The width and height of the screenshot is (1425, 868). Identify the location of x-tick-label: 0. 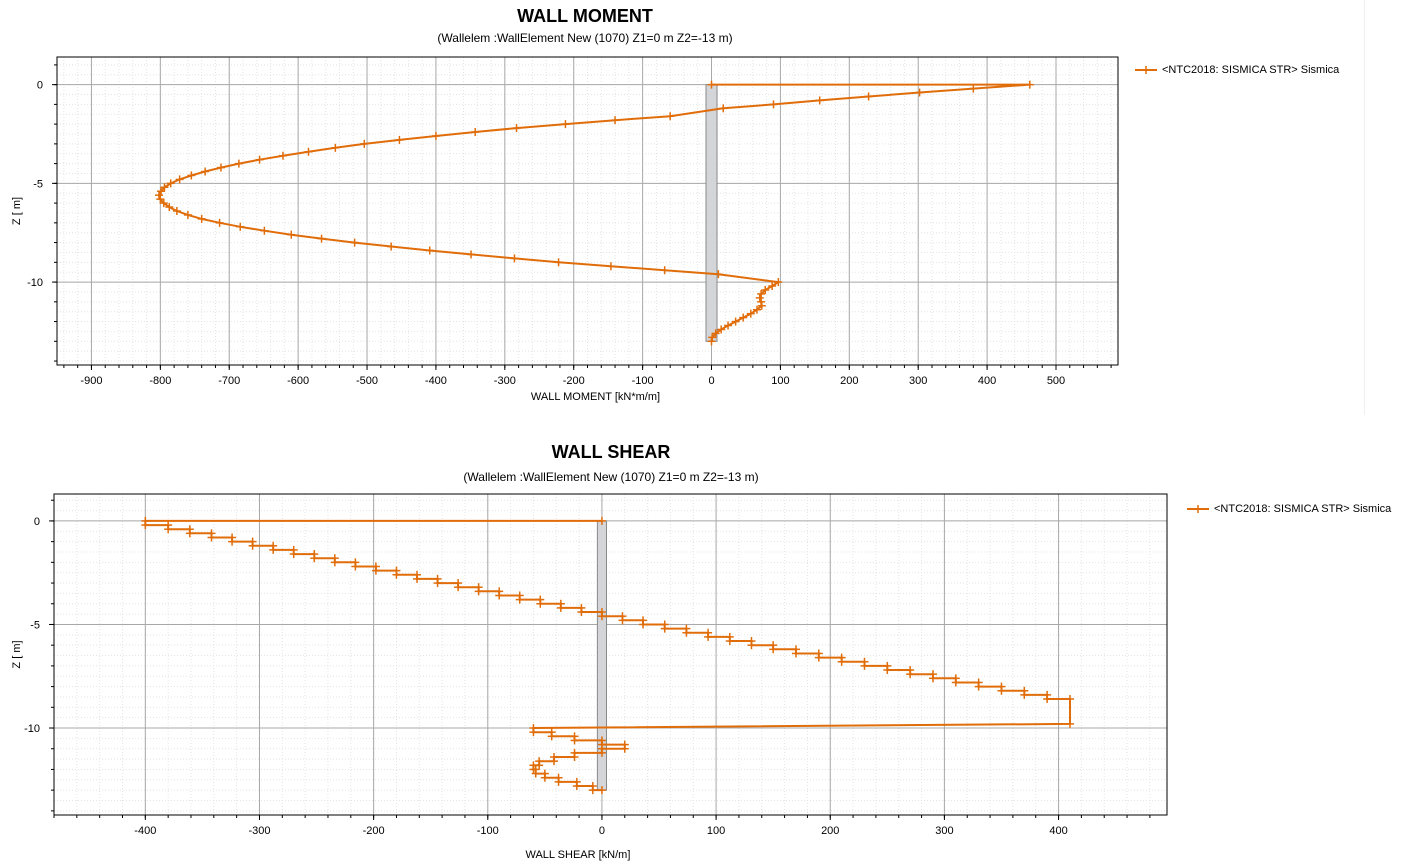
(602, 831).